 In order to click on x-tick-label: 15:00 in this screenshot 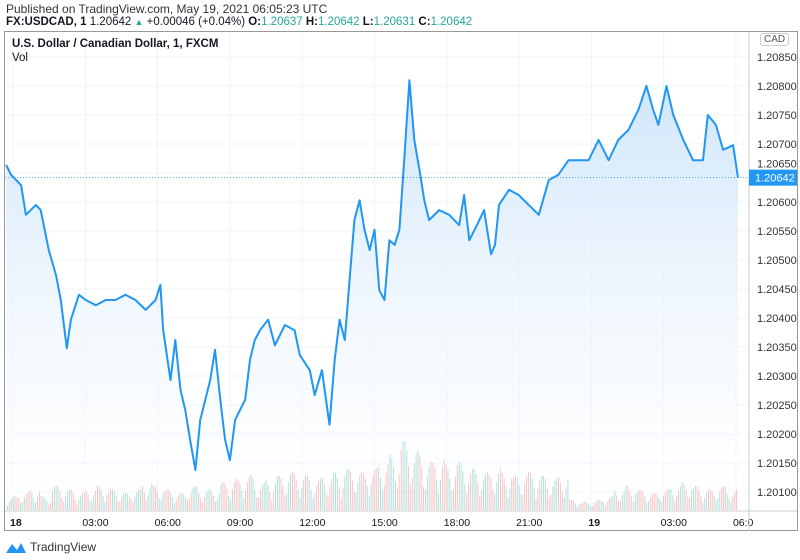, I will do `click(384, 523)`.